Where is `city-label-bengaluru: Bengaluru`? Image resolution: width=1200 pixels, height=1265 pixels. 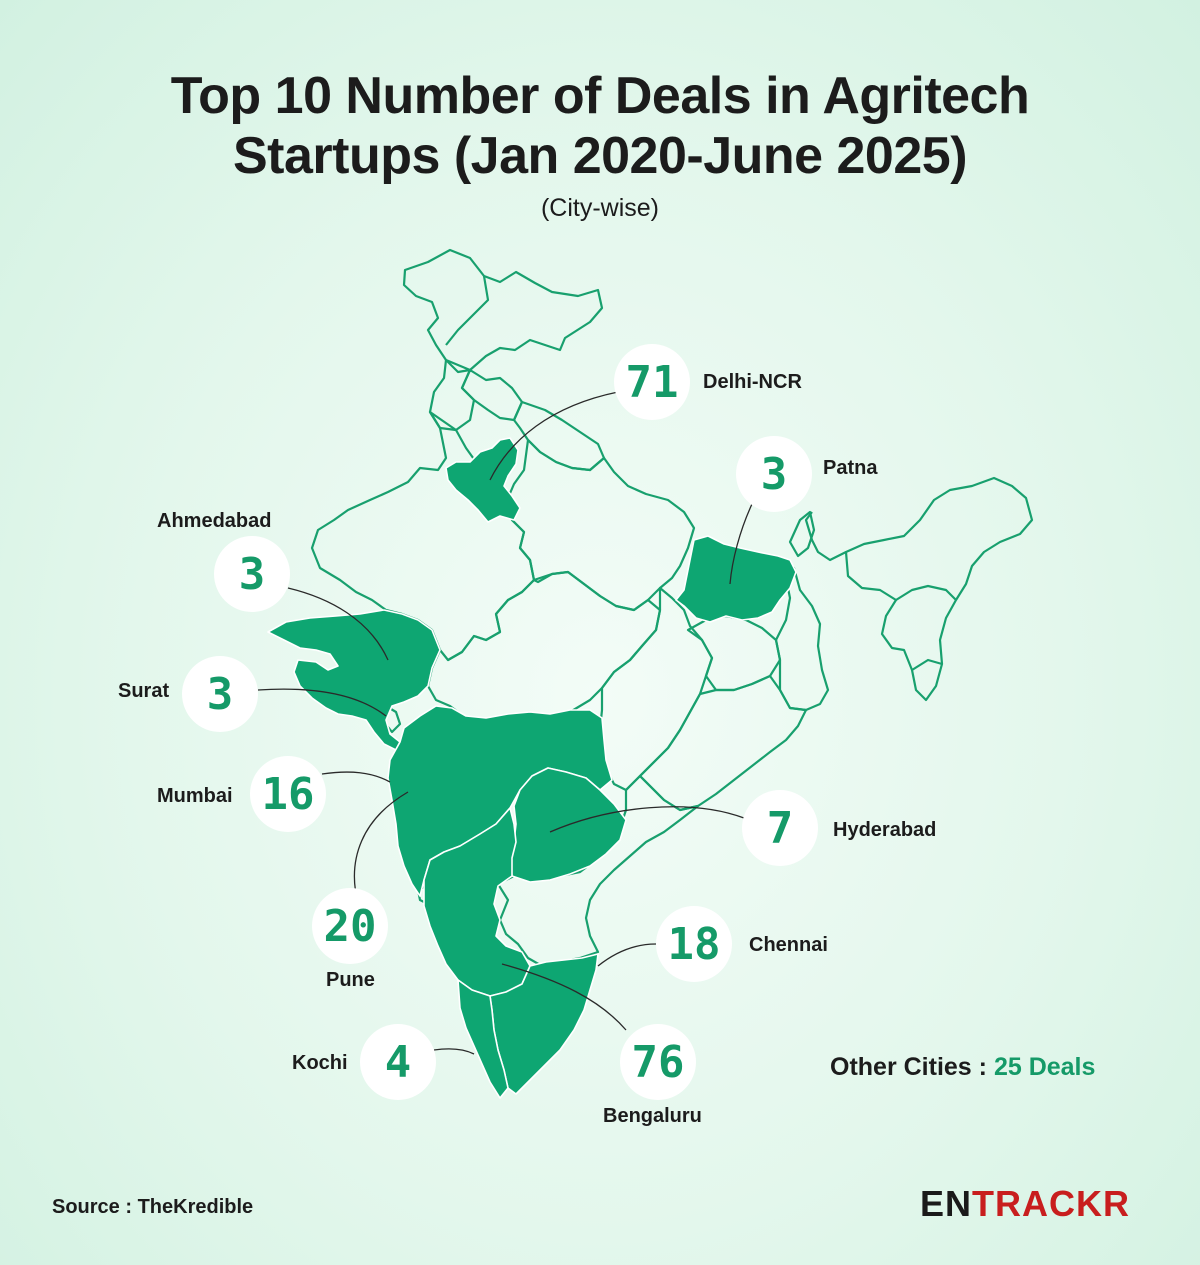 city-label-bengaluru: Bengaluru is located at coordinates (652, 1116).